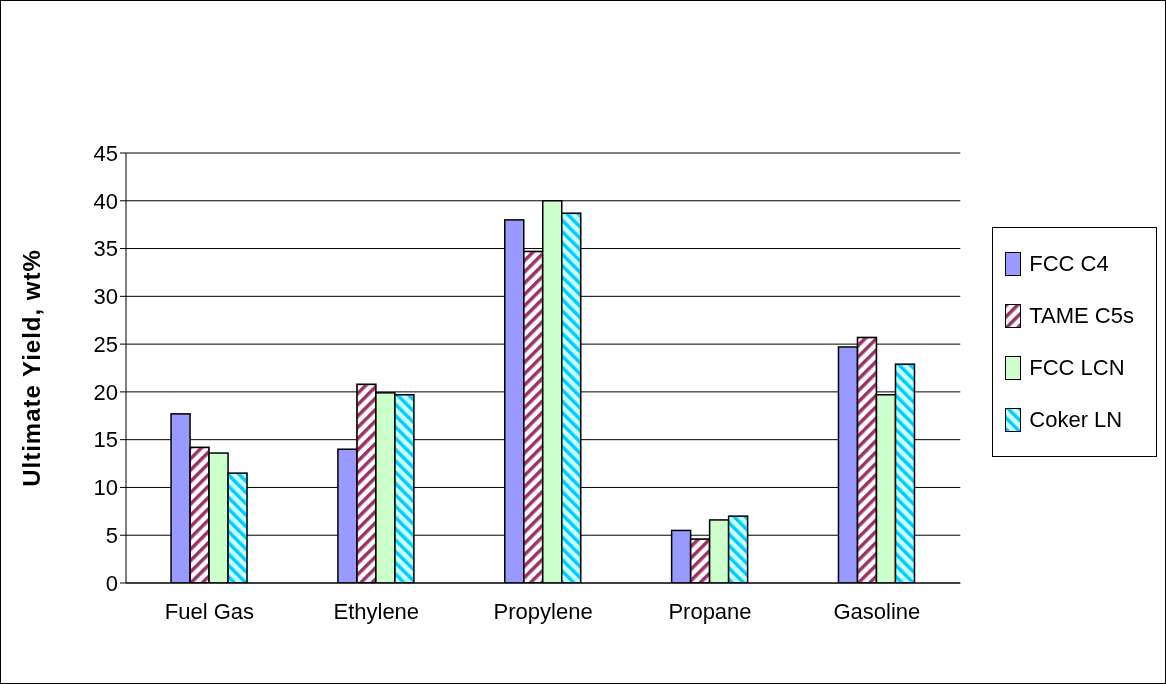  I want to click on y-tick-label: 45, so click(105, 153).